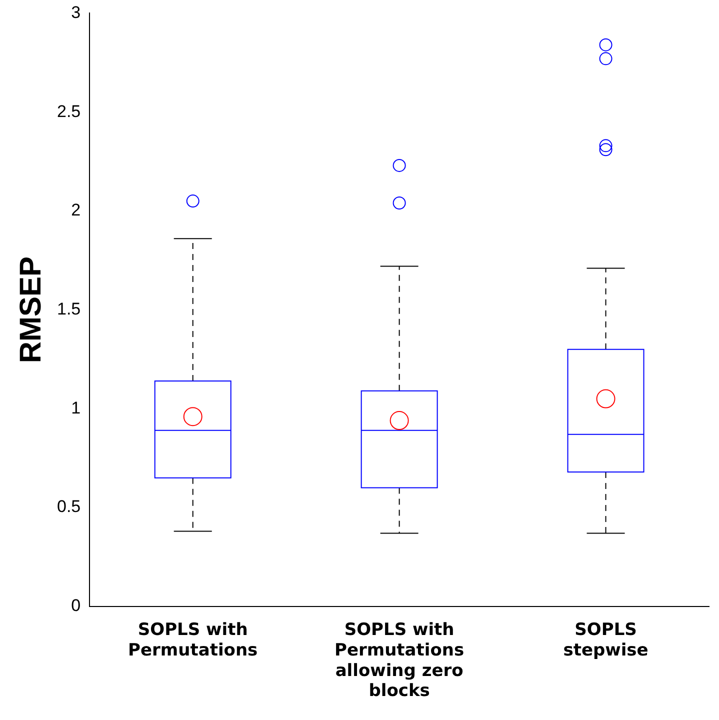 The height and width of the screenshot is (720, 719). Describe the element at coordinates (68, 308) in the screenshot. I see `y-tick-label: 1.5` at that location.